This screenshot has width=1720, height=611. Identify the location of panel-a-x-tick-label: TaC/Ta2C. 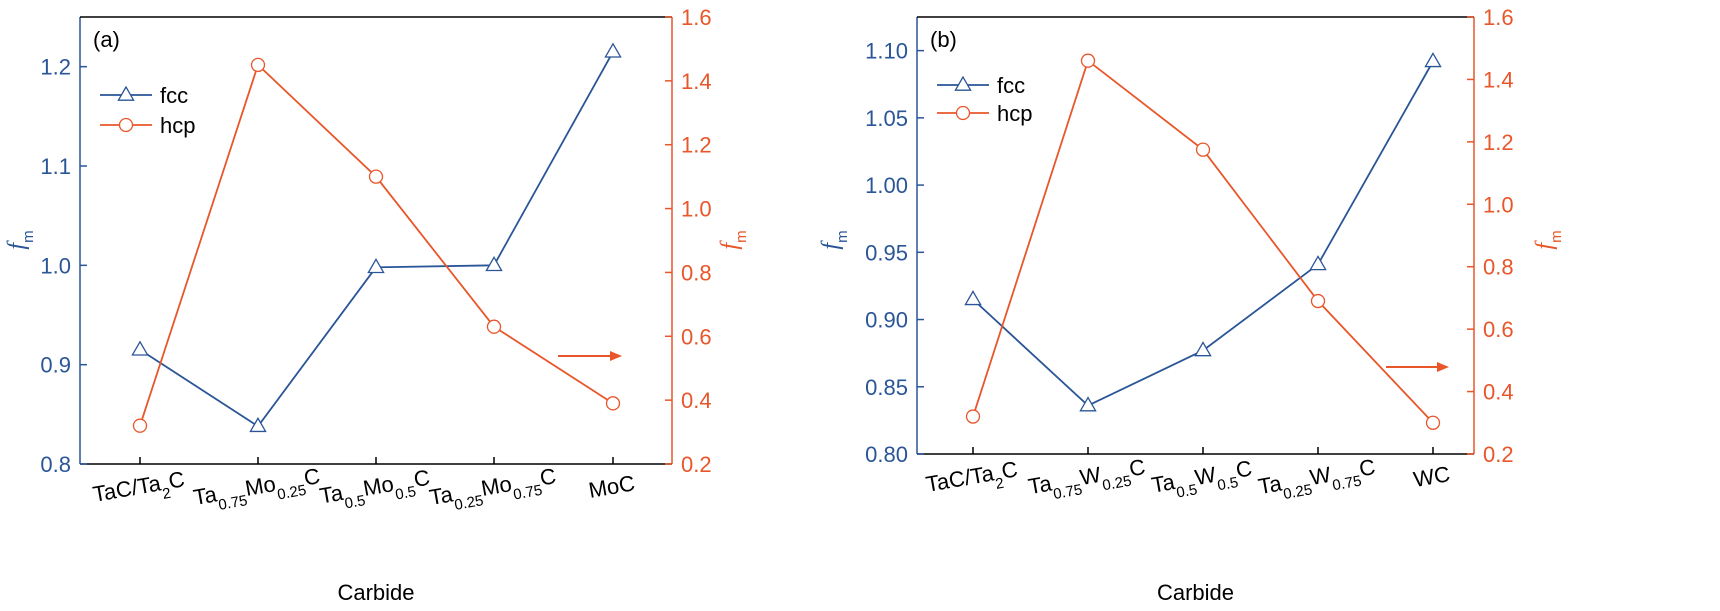
(139, 490).